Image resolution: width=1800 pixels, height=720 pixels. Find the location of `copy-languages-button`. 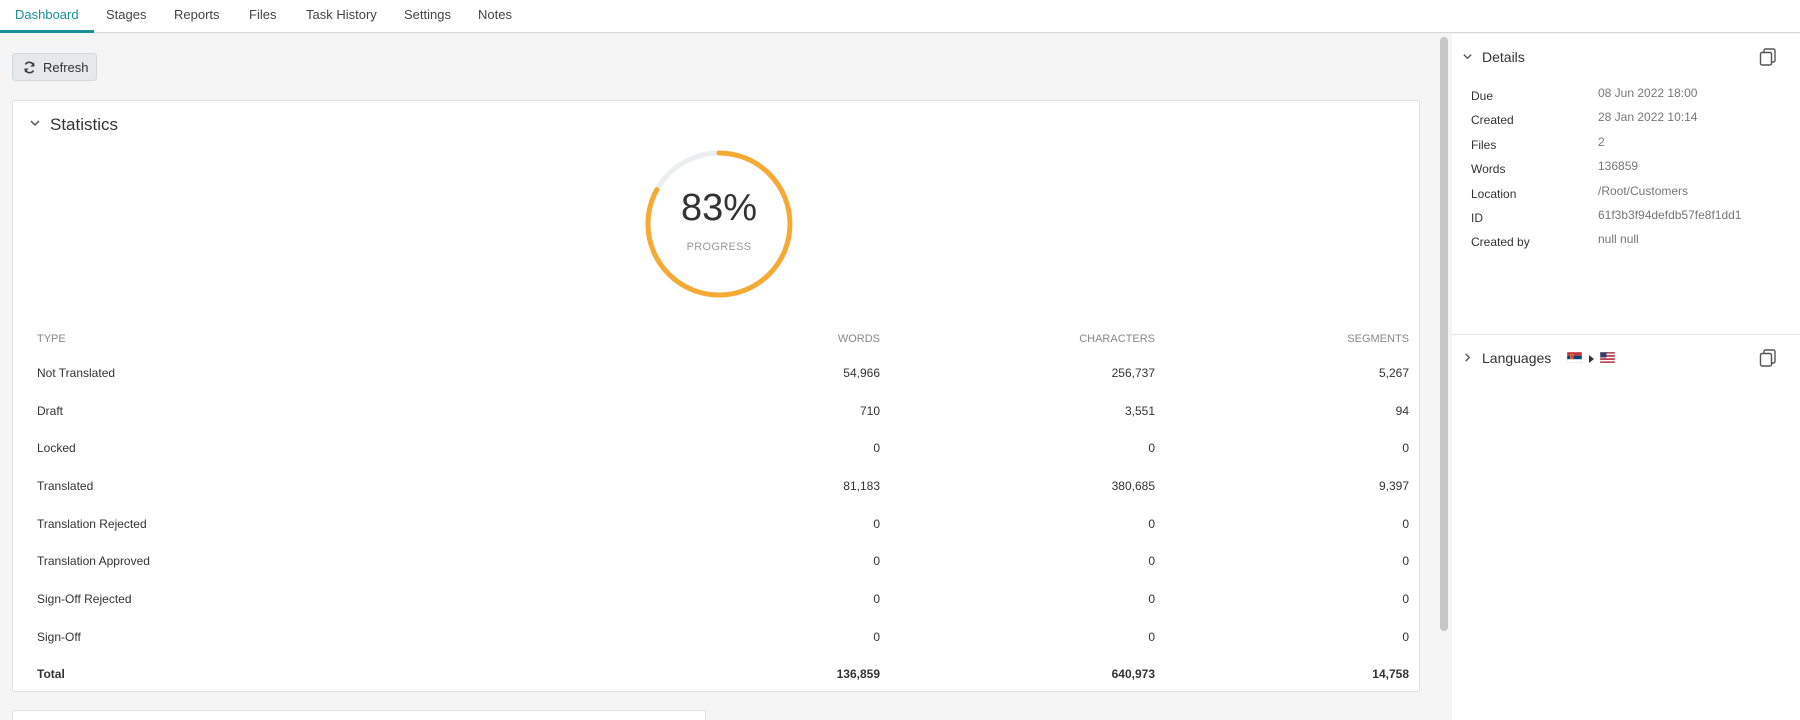

copy-languages-button is located at coordinates (1769, 359).